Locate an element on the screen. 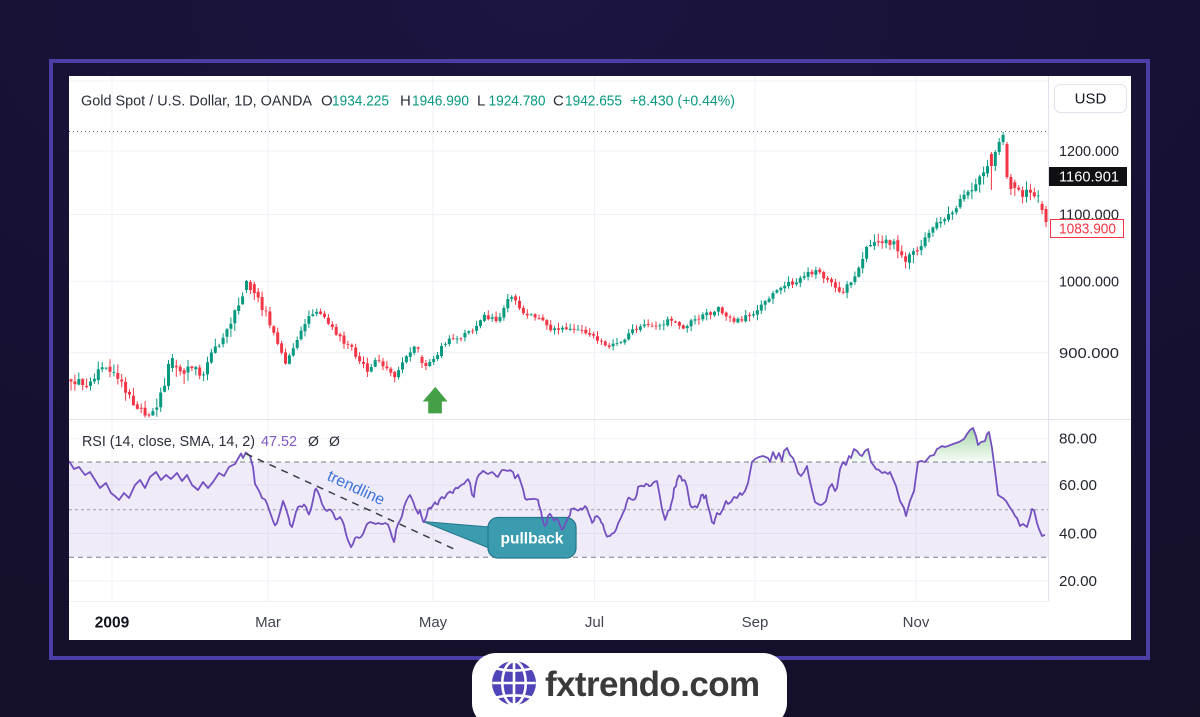 This screenshot has height=717, width=1200. svg-text: Jul is located at coordinates (594, 622).